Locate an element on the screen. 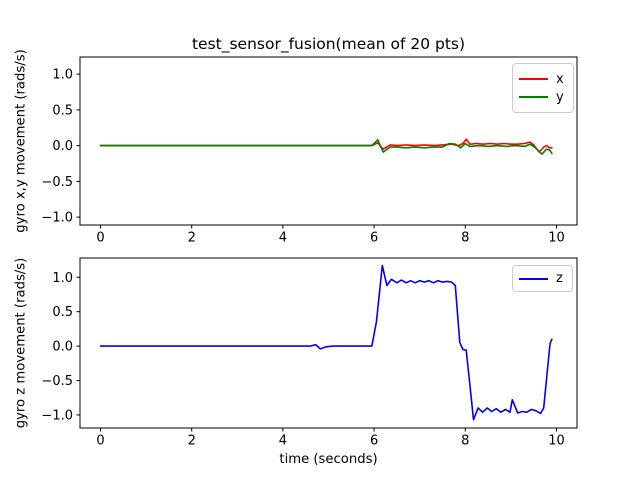  series-line-y is located at coordinates (326, 147).